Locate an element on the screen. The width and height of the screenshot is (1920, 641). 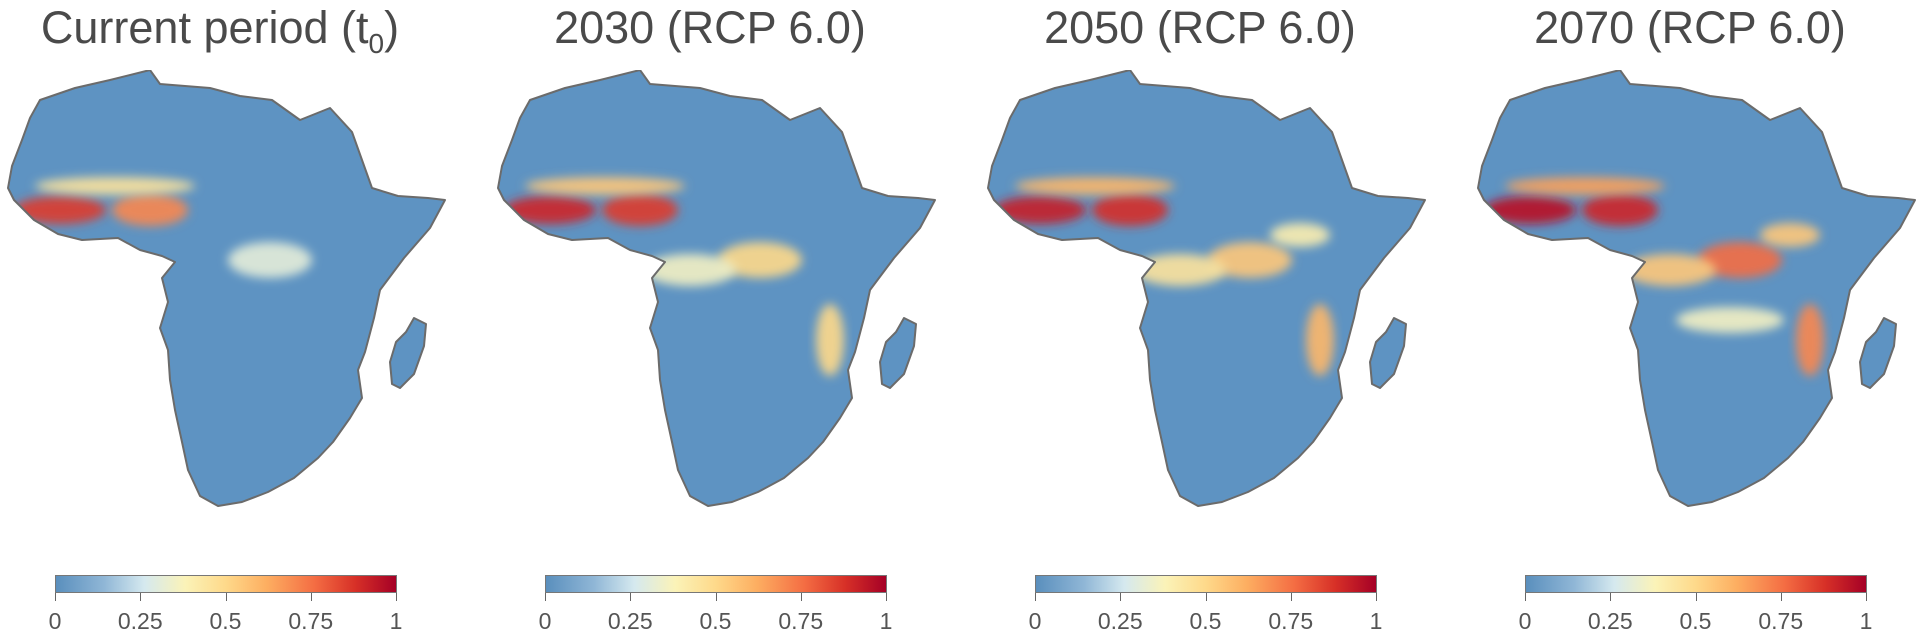
hotspot-southern-africa is located at coordinates (1730, 320).